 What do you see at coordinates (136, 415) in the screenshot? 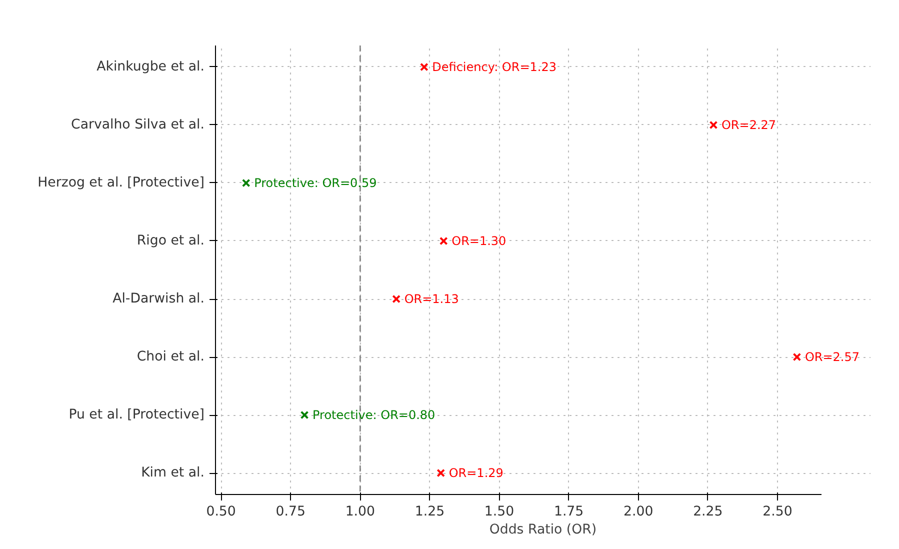
I see `y-tick-label: Pu et al. [Protective]` at bounding box center [136, 415].